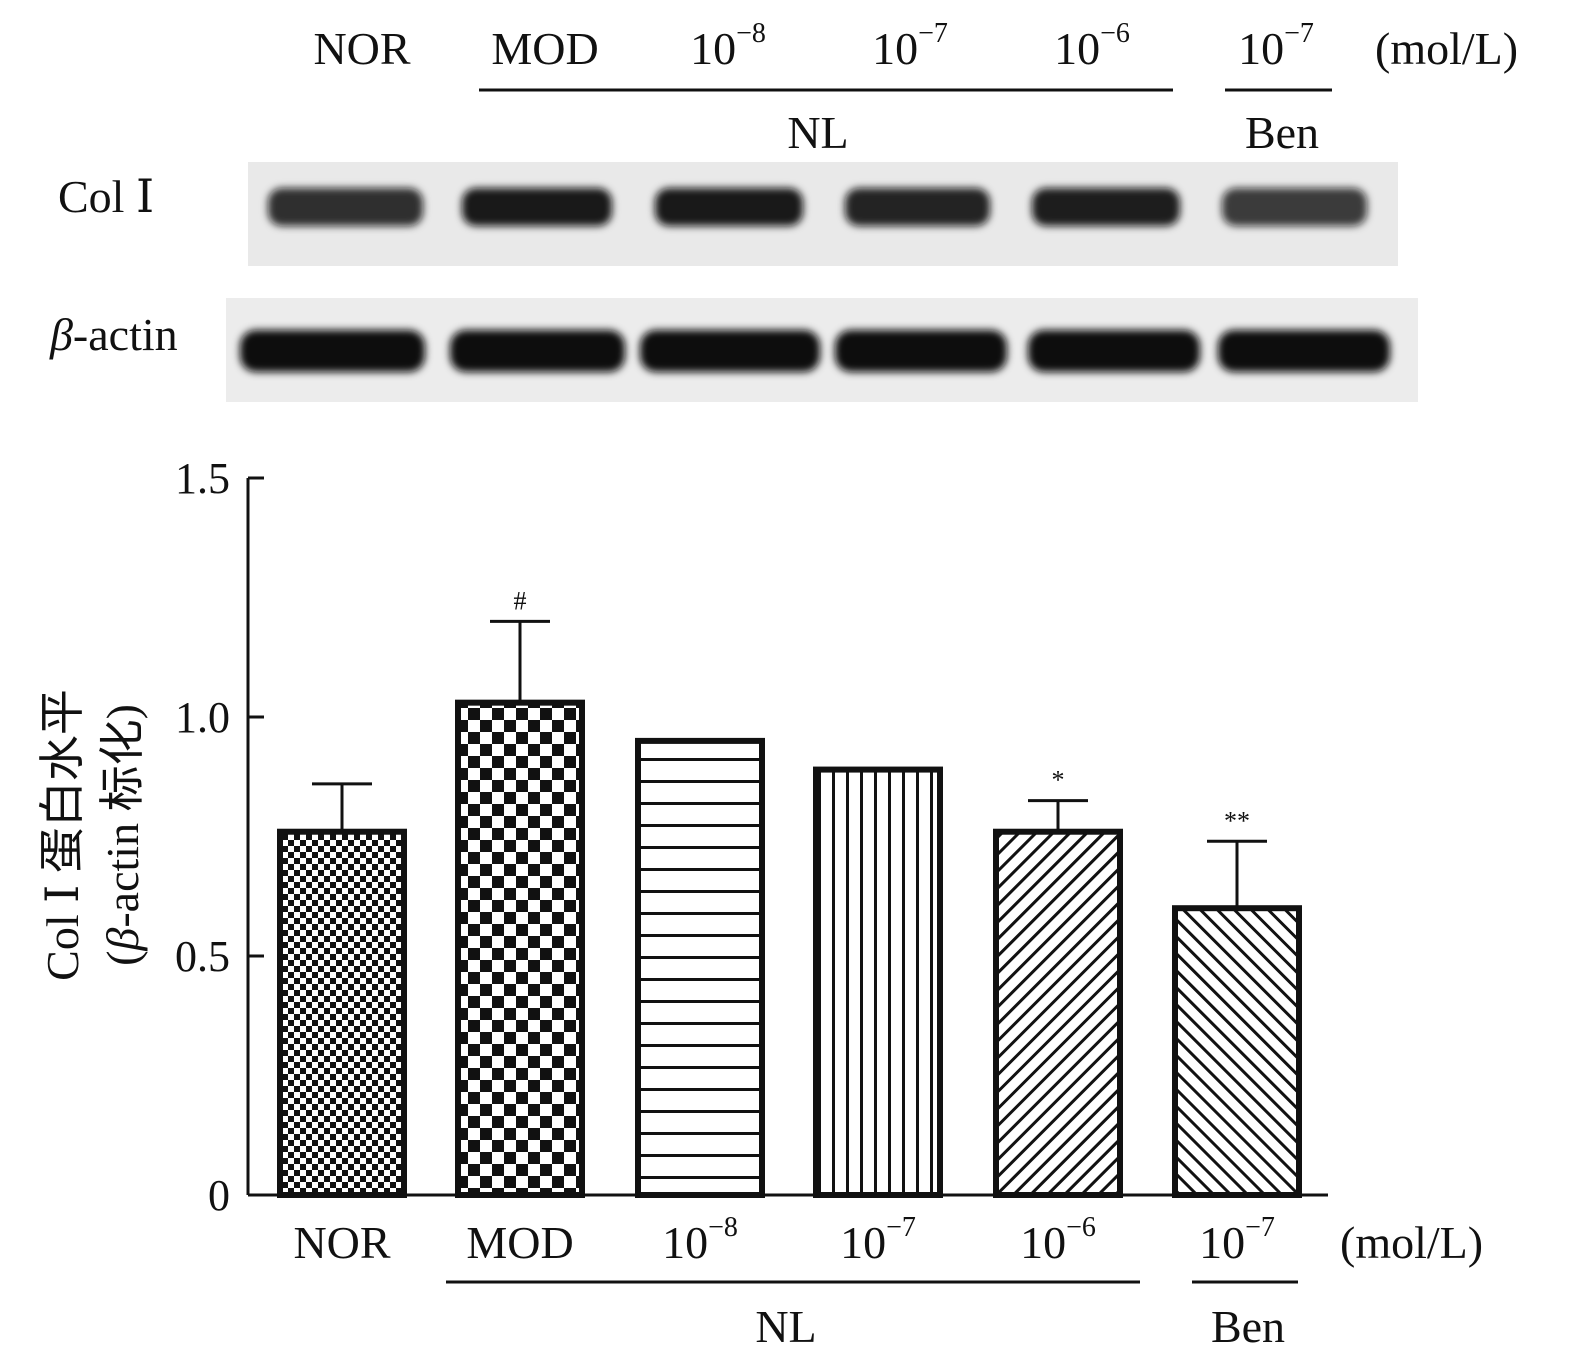 This screenshot has height=1368, width=1575. What do you see at coordinates (122, 835) in the screenshot?
I see `y-axis-label-line2: (β-actin 标化)` at bounding box center [122, 835].